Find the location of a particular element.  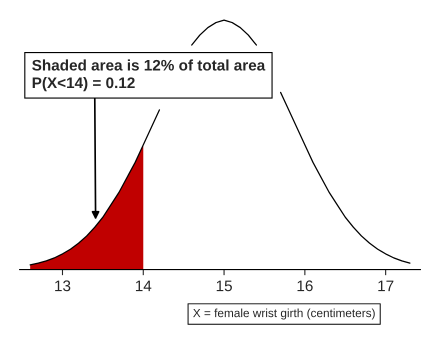

annotation: Shaded area is 12% of total area P(X<14) = 0.12 is located at coordinates (149, 75).